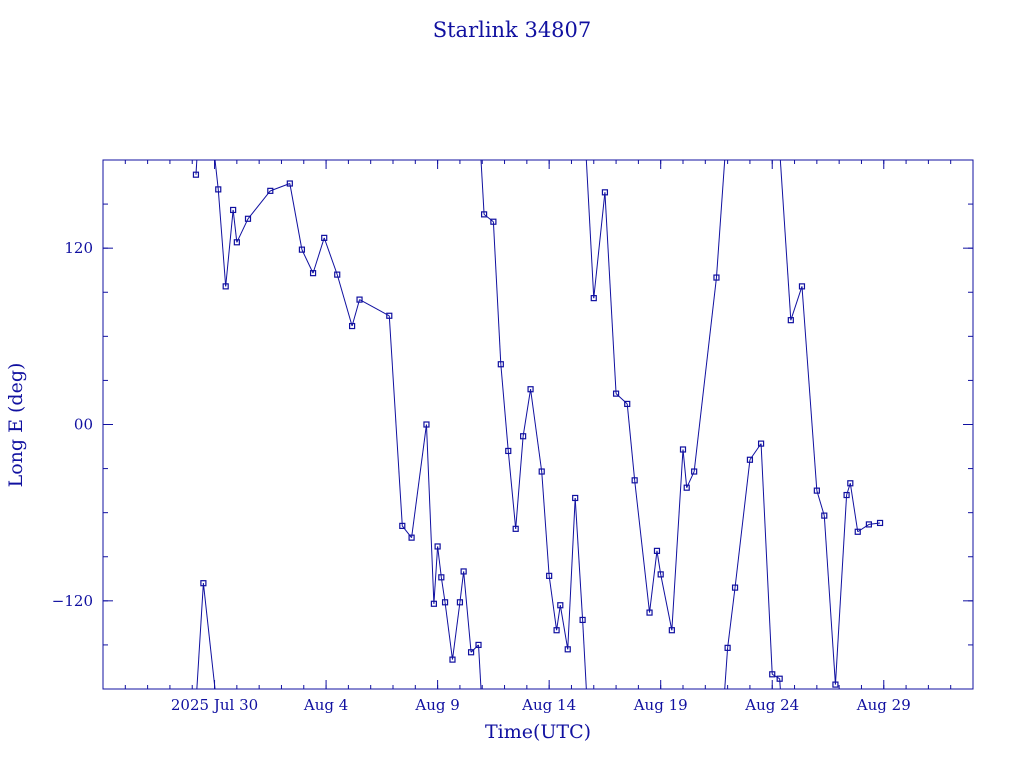 The image size is (1024, 768). What do you see at coordinates (660, 705) in the screenshot?
I see `x-tick-label: Aug 19` at bounding box center [660, 705].